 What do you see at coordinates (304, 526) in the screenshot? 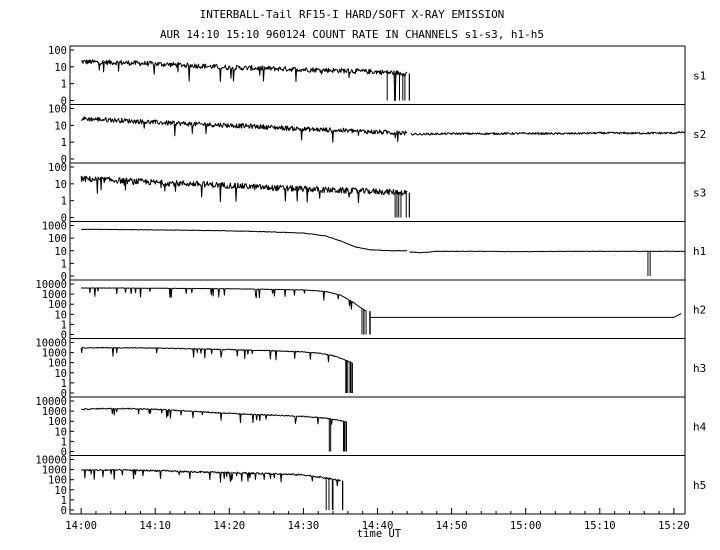
I see `x-tick-label: 14:30` at bounding box center [304, 526].